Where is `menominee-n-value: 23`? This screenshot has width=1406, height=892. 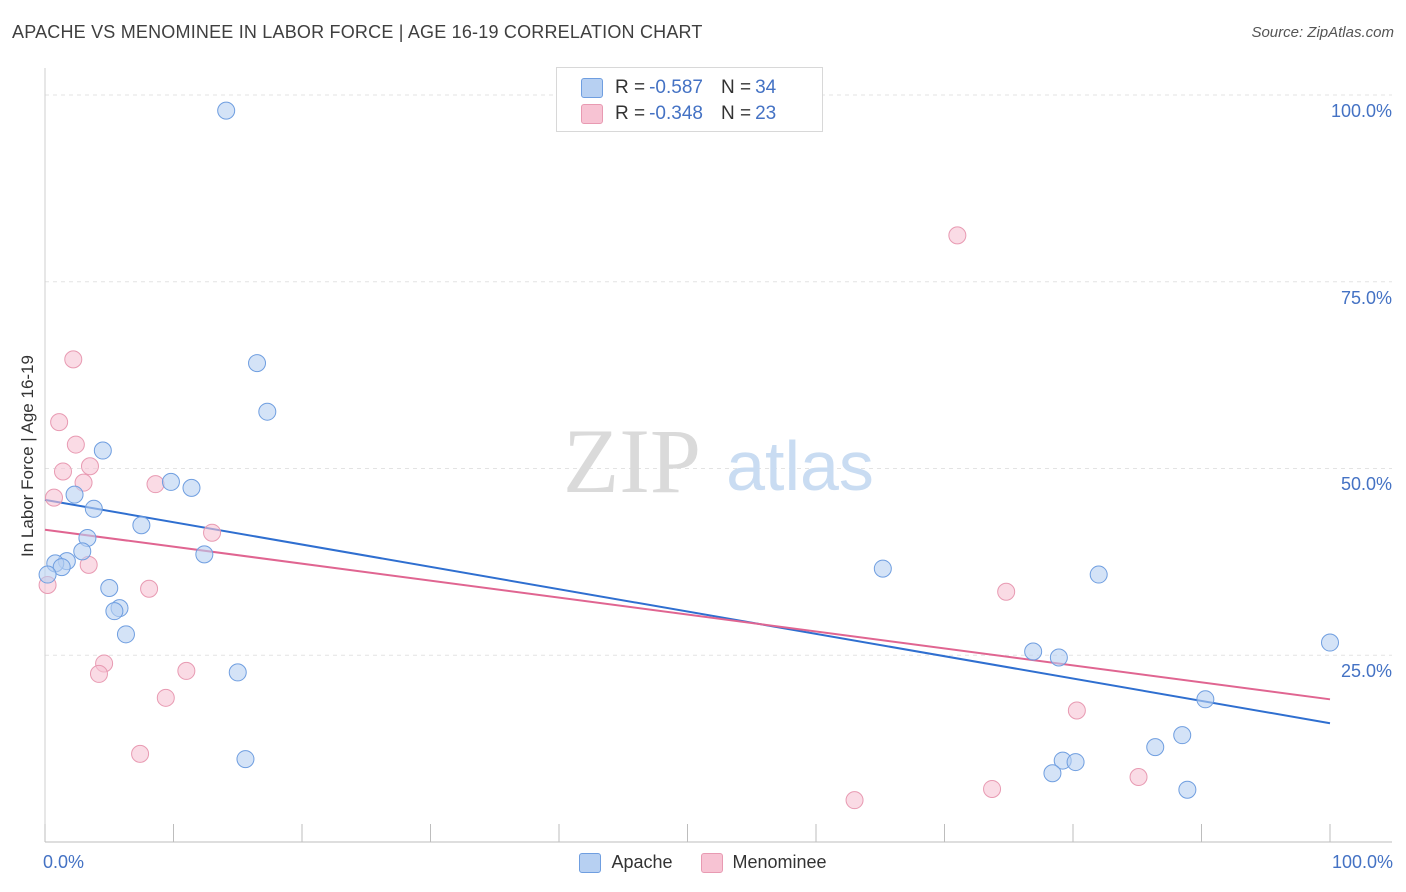
menominee-n-value: 23 is located at coordinates (766, 113).